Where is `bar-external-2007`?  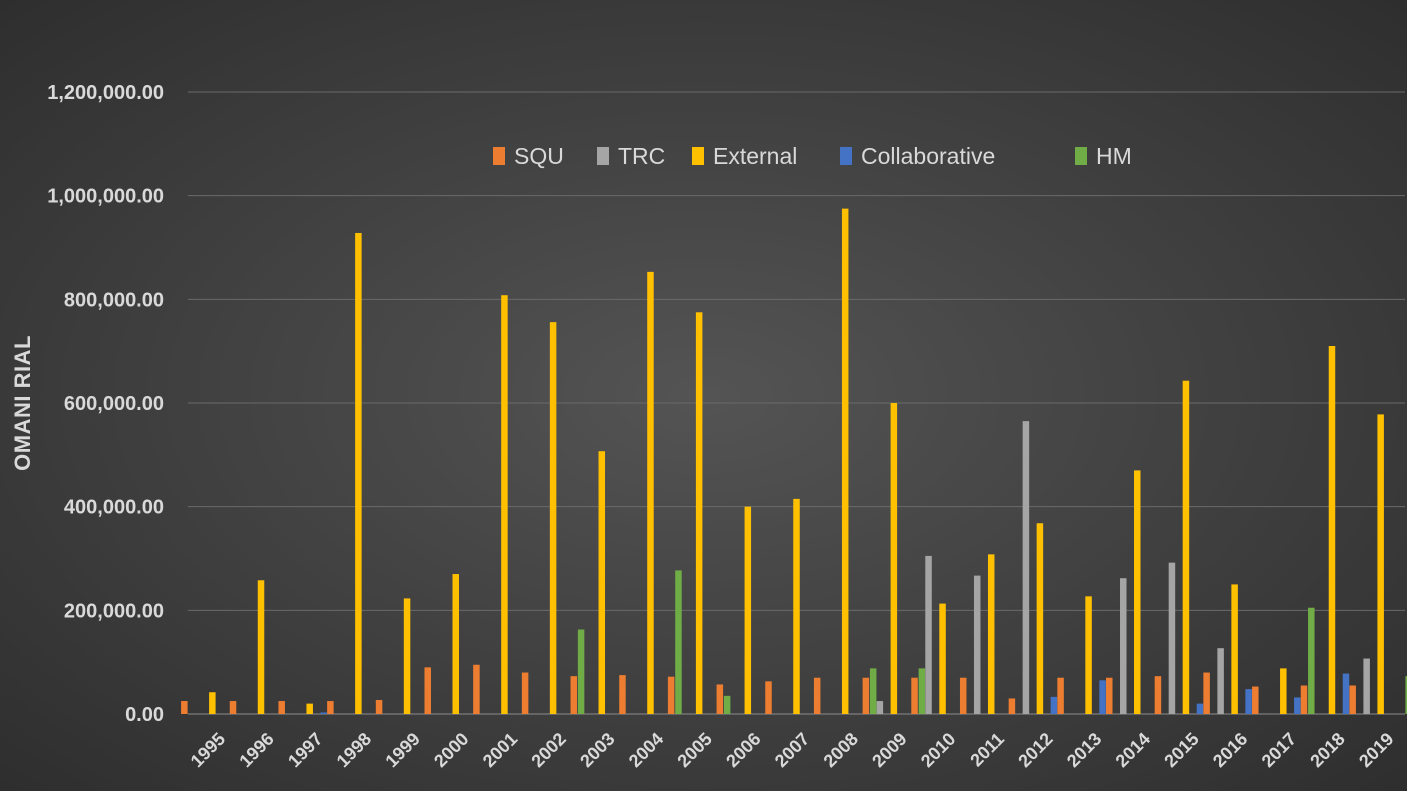 bar-external-2007 is located at coordinates (796, 606).